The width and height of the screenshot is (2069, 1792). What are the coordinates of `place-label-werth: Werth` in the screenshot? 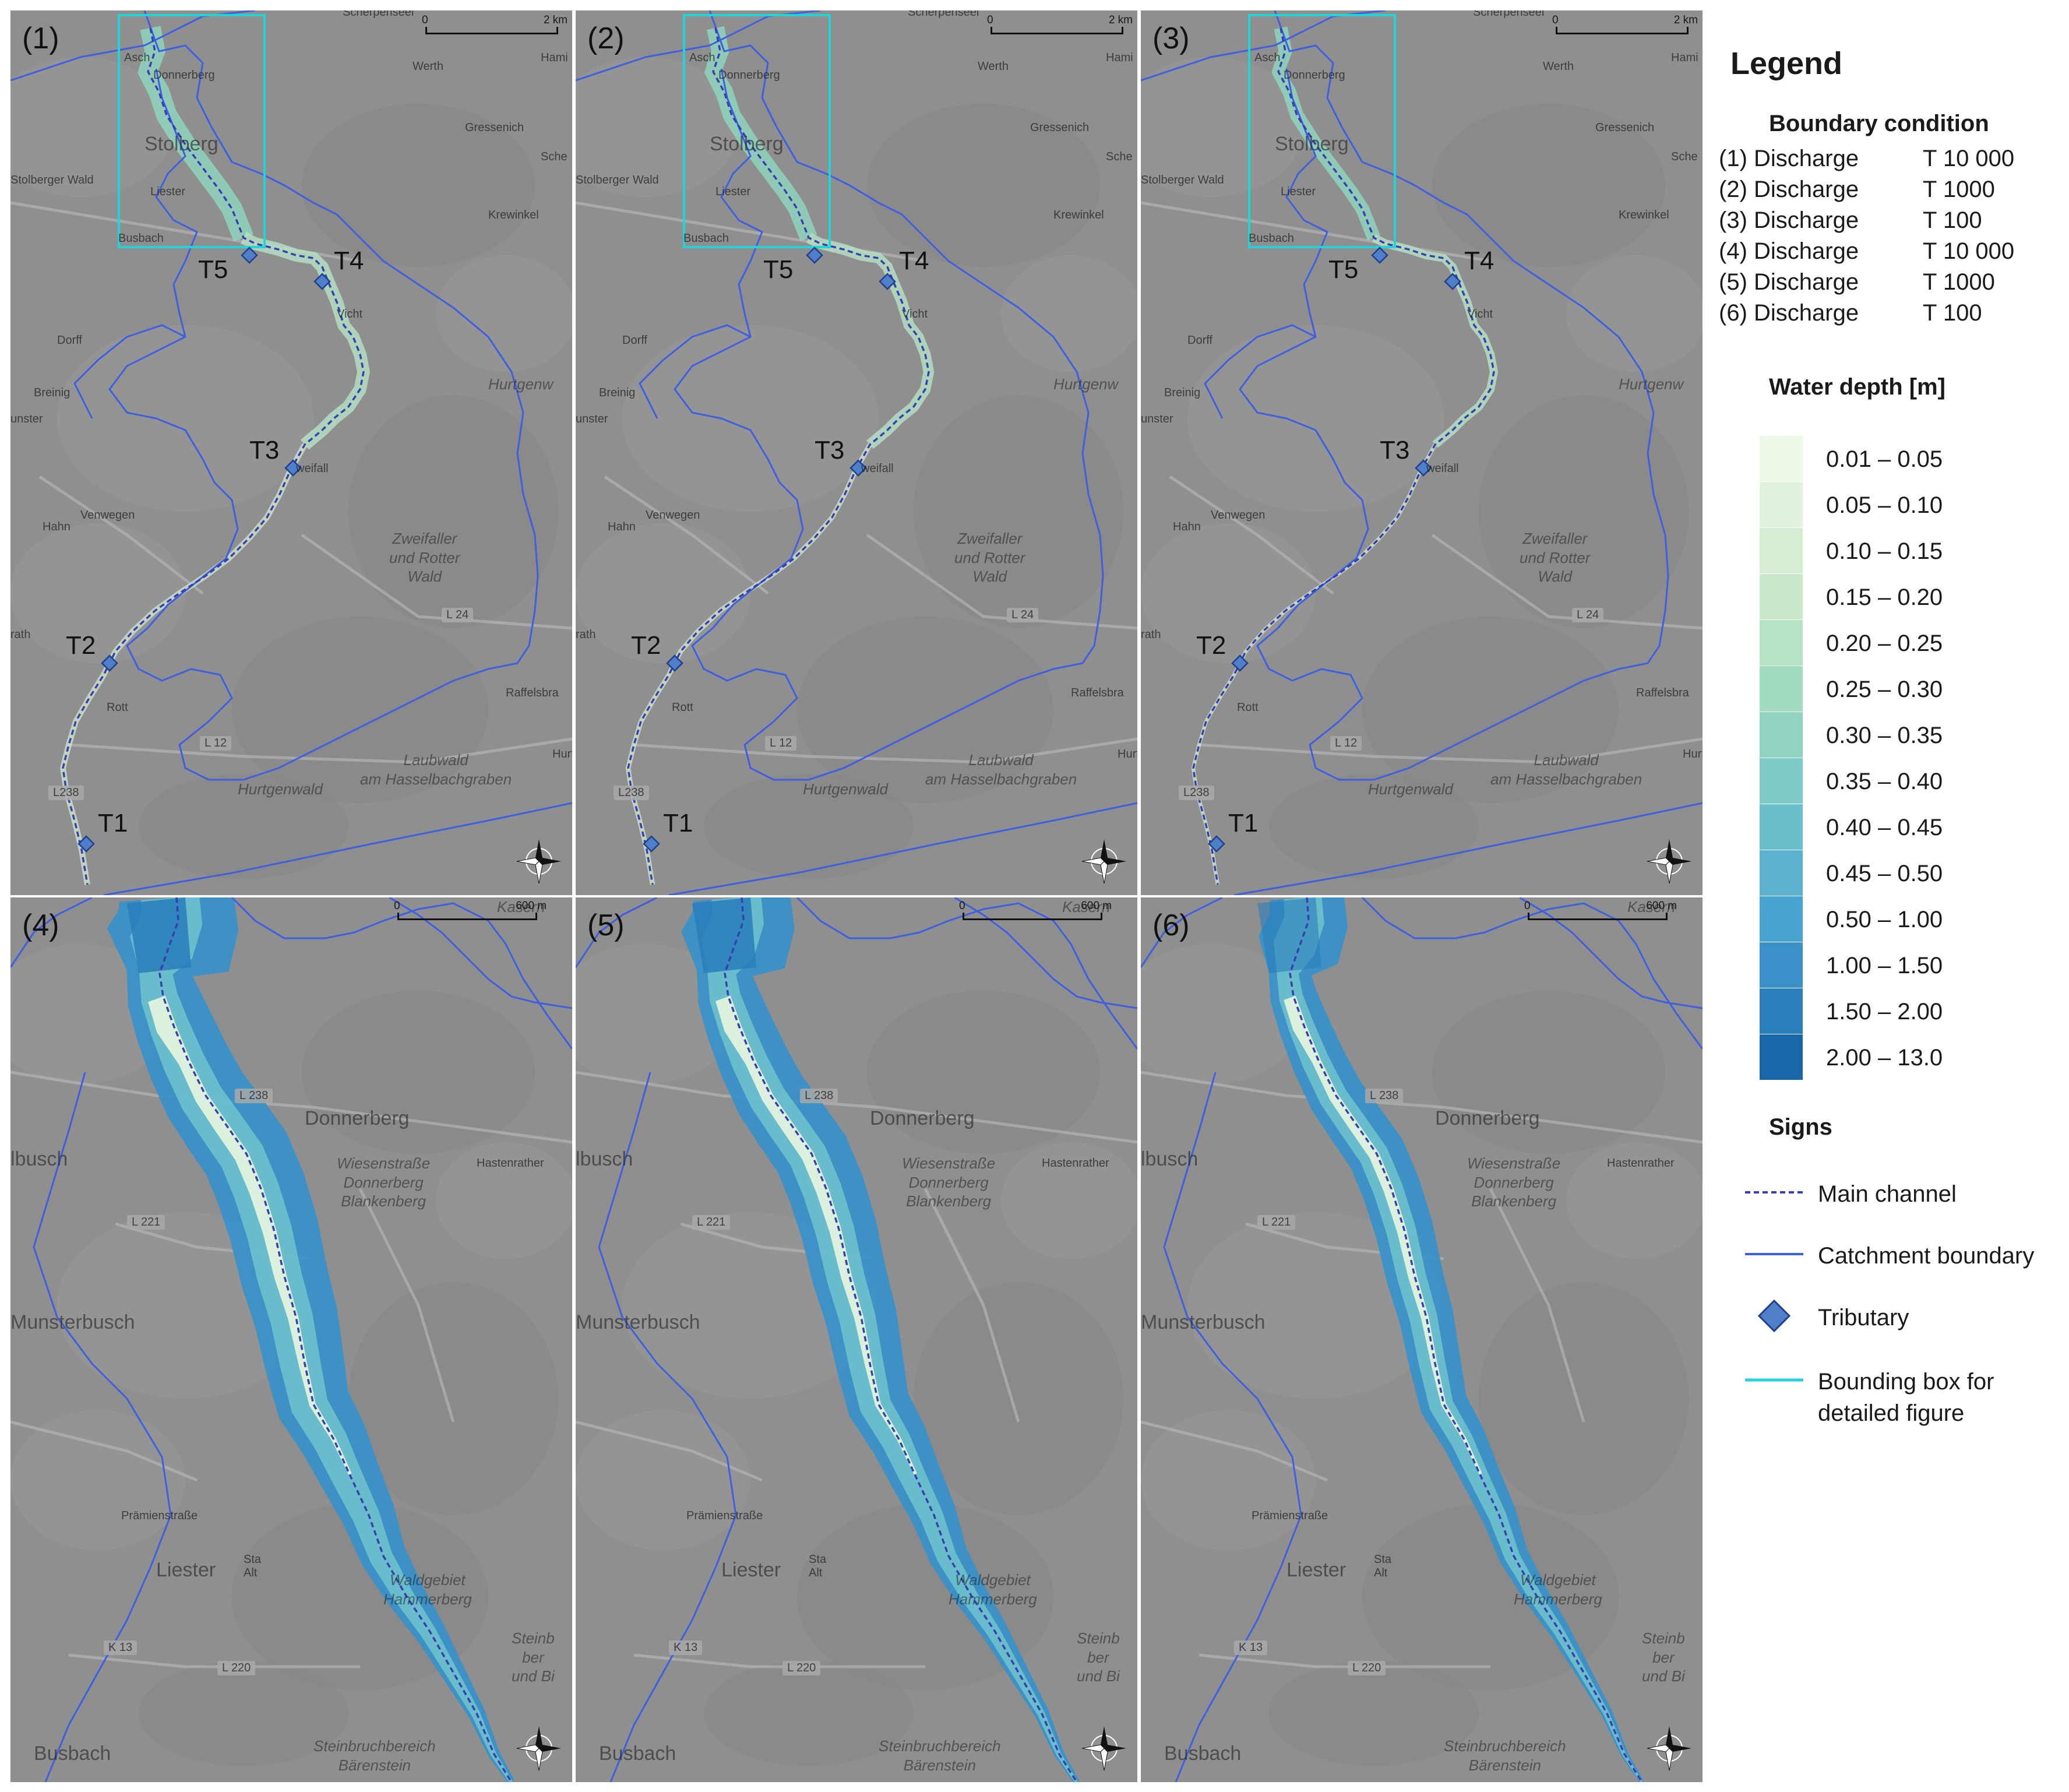 It's located at (993, 66).